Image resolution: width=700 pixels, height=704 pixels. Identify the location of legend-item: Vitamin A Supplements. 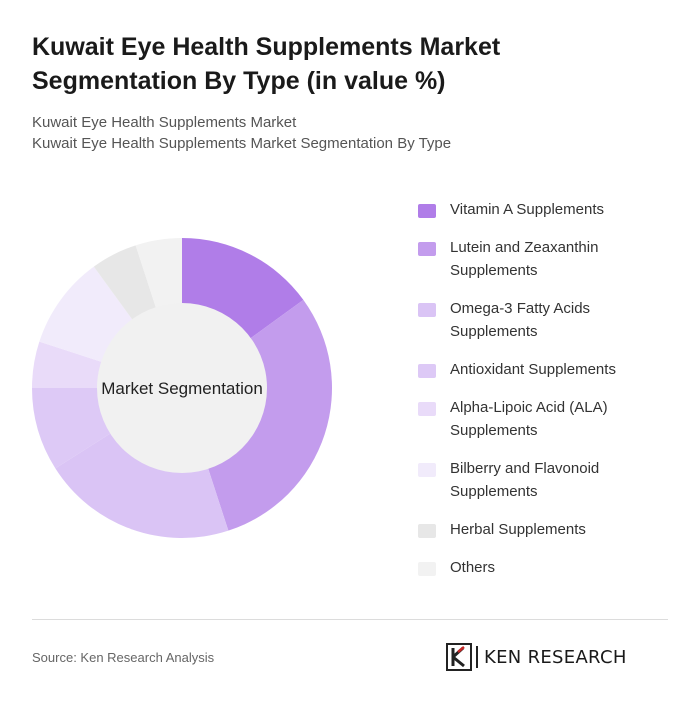
(548, 209).